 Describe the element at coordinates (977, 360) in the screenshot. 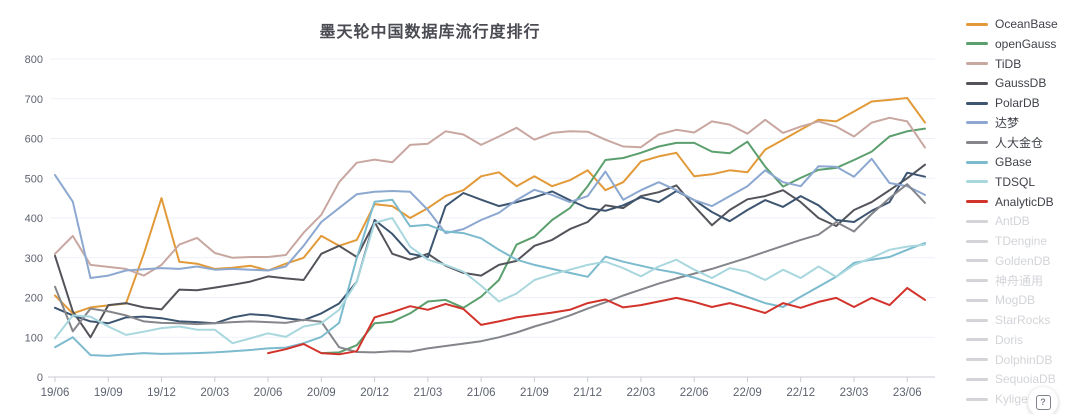

I see `legend-swatch-dolphindb` at that location.